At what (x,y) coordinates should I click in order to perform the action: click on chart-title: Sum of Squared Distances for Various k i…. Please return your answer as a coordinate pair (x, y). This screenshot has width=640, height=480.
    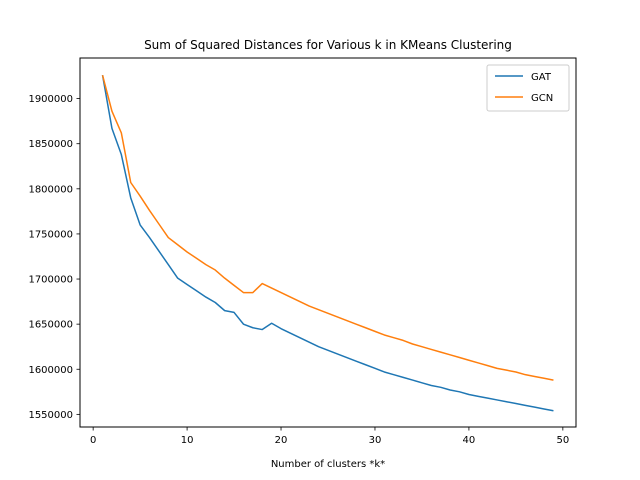
    Looking at the image, I should click on (328, 45).